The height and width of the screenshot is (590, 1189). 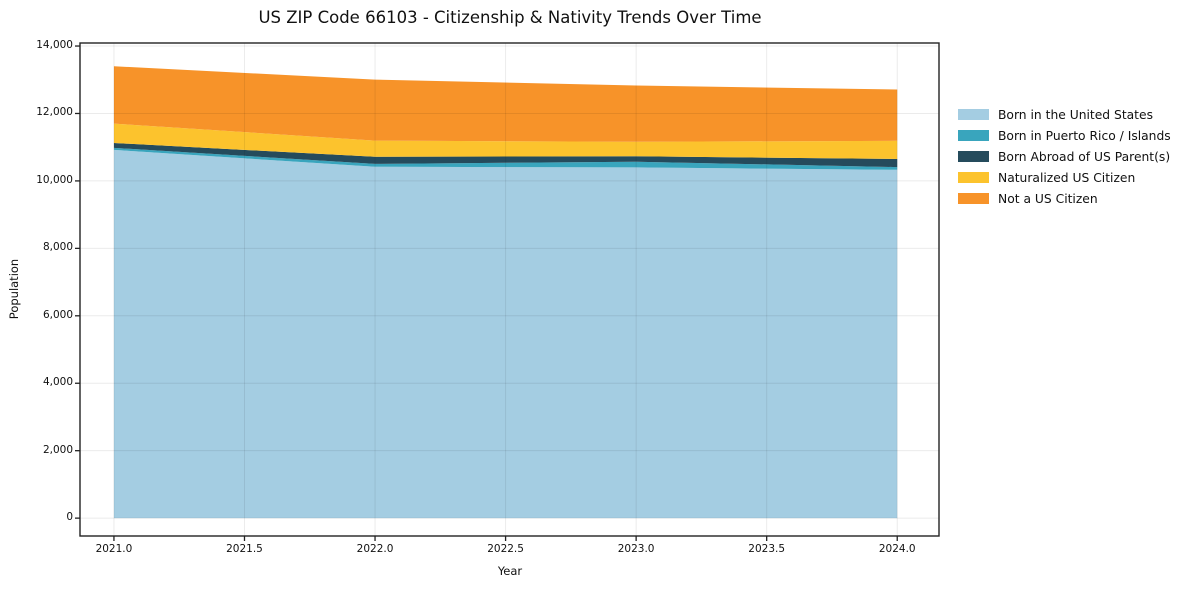 What do you see at coordinates (636, 549) in the screenshot?
I see `xtick-label: 2023.0` at bounding box center [636, 549].